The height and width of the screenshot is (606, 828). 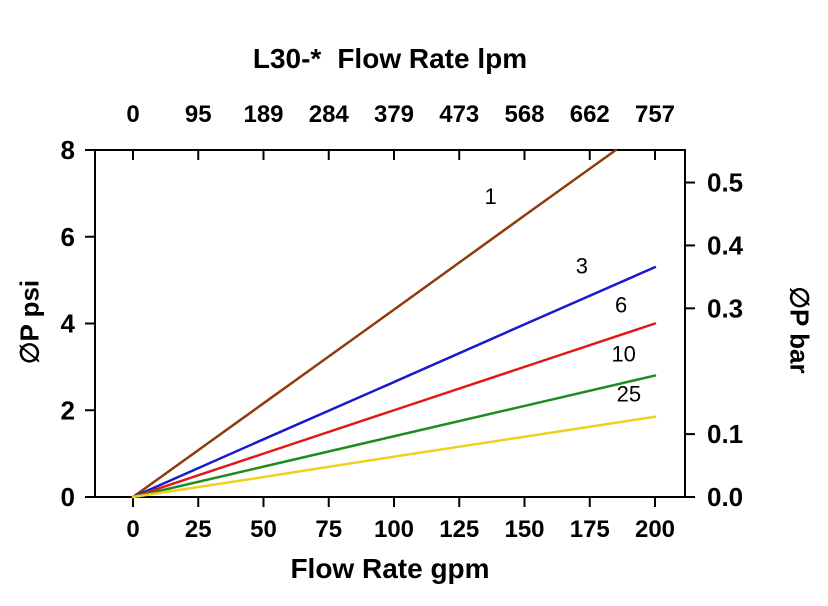 I want to click on top-axis-tick-label: 0, so click(x=132, y=114).